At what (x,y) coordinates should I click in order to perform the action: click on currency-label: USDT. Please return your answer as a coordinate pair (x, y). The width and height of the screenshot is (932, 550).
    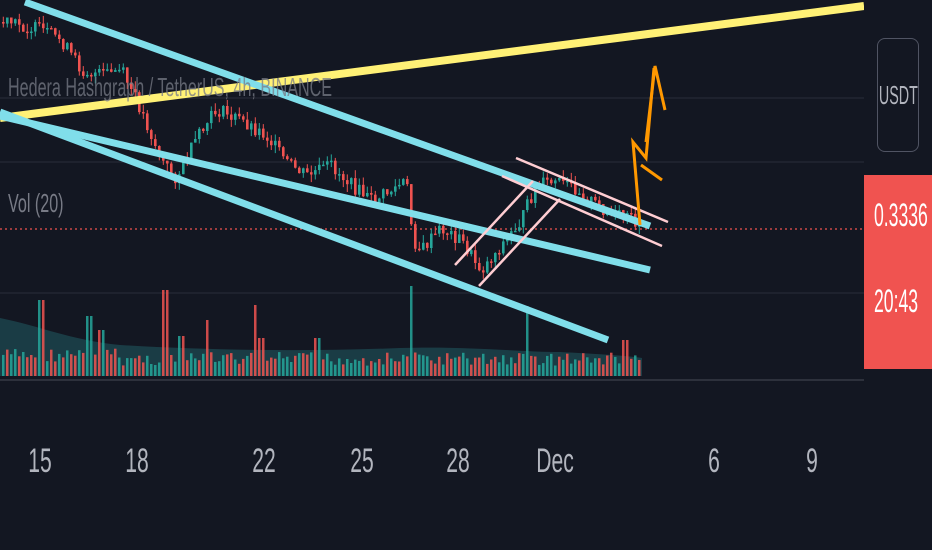
    Looking at the image, I should click on (898, 94).